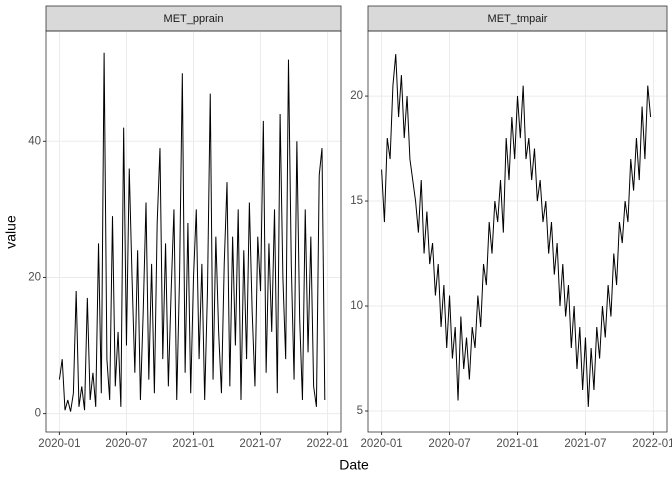 The width and height of the screenshot is (672, 485). I want to click on x-axis-title: Date, so click(354, 465).